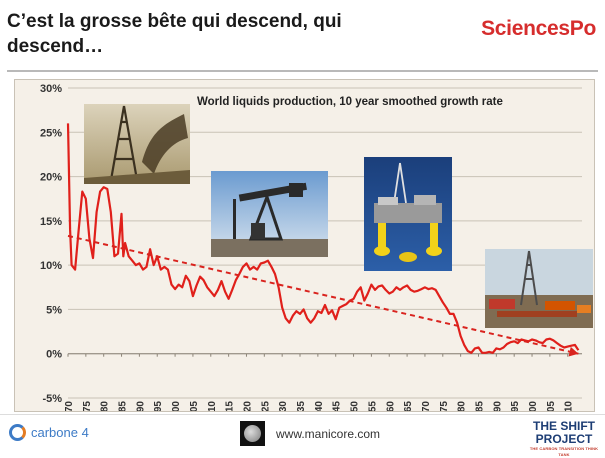 This screenshot has height=458, width=605. Describe the element at coordinates (176, 406) in the screenshot. I see `x-tick-label: 1900` at that location.